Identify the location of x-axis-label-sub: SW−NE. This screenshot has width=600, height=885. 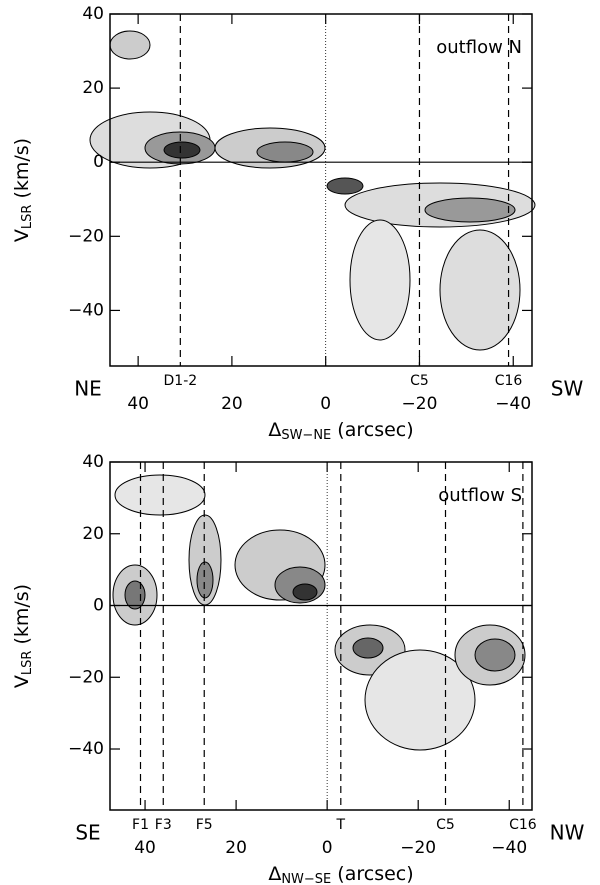
(306, 435).